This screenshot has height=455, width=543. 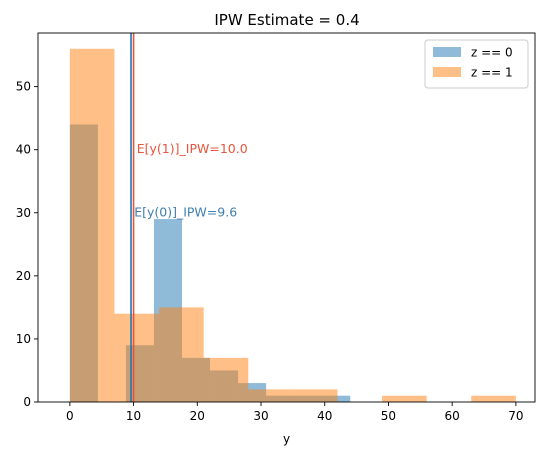 I want to click on x-tick-label: 40, so click(x=324, y=416).